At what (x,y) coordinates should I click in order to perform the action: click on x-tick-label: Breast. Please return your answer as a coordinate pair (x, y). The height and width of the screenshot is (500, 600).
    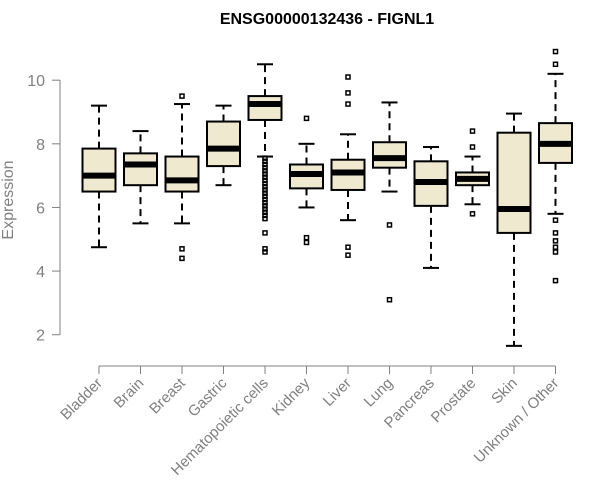
    Looking at the image, I should click on (167, 395).